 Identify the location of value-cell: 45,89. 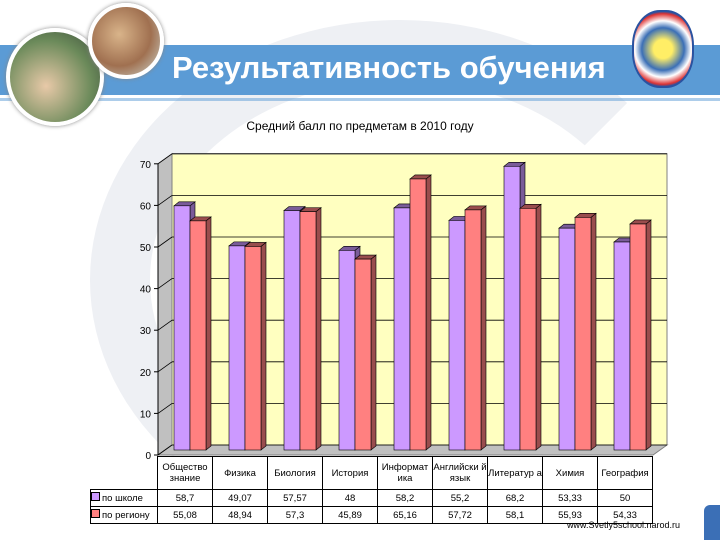
(350, 515).